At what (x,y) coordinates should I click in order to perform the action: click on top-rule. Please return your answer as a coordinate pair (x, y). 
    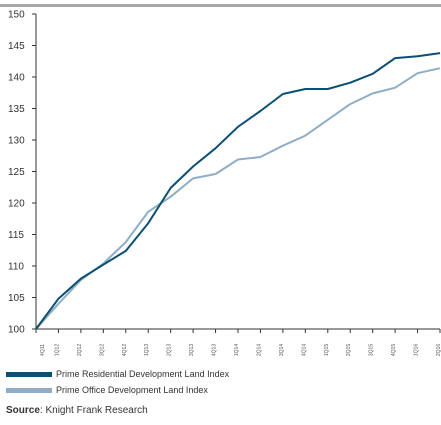
    Looking at the image, I should click on (220, 5).